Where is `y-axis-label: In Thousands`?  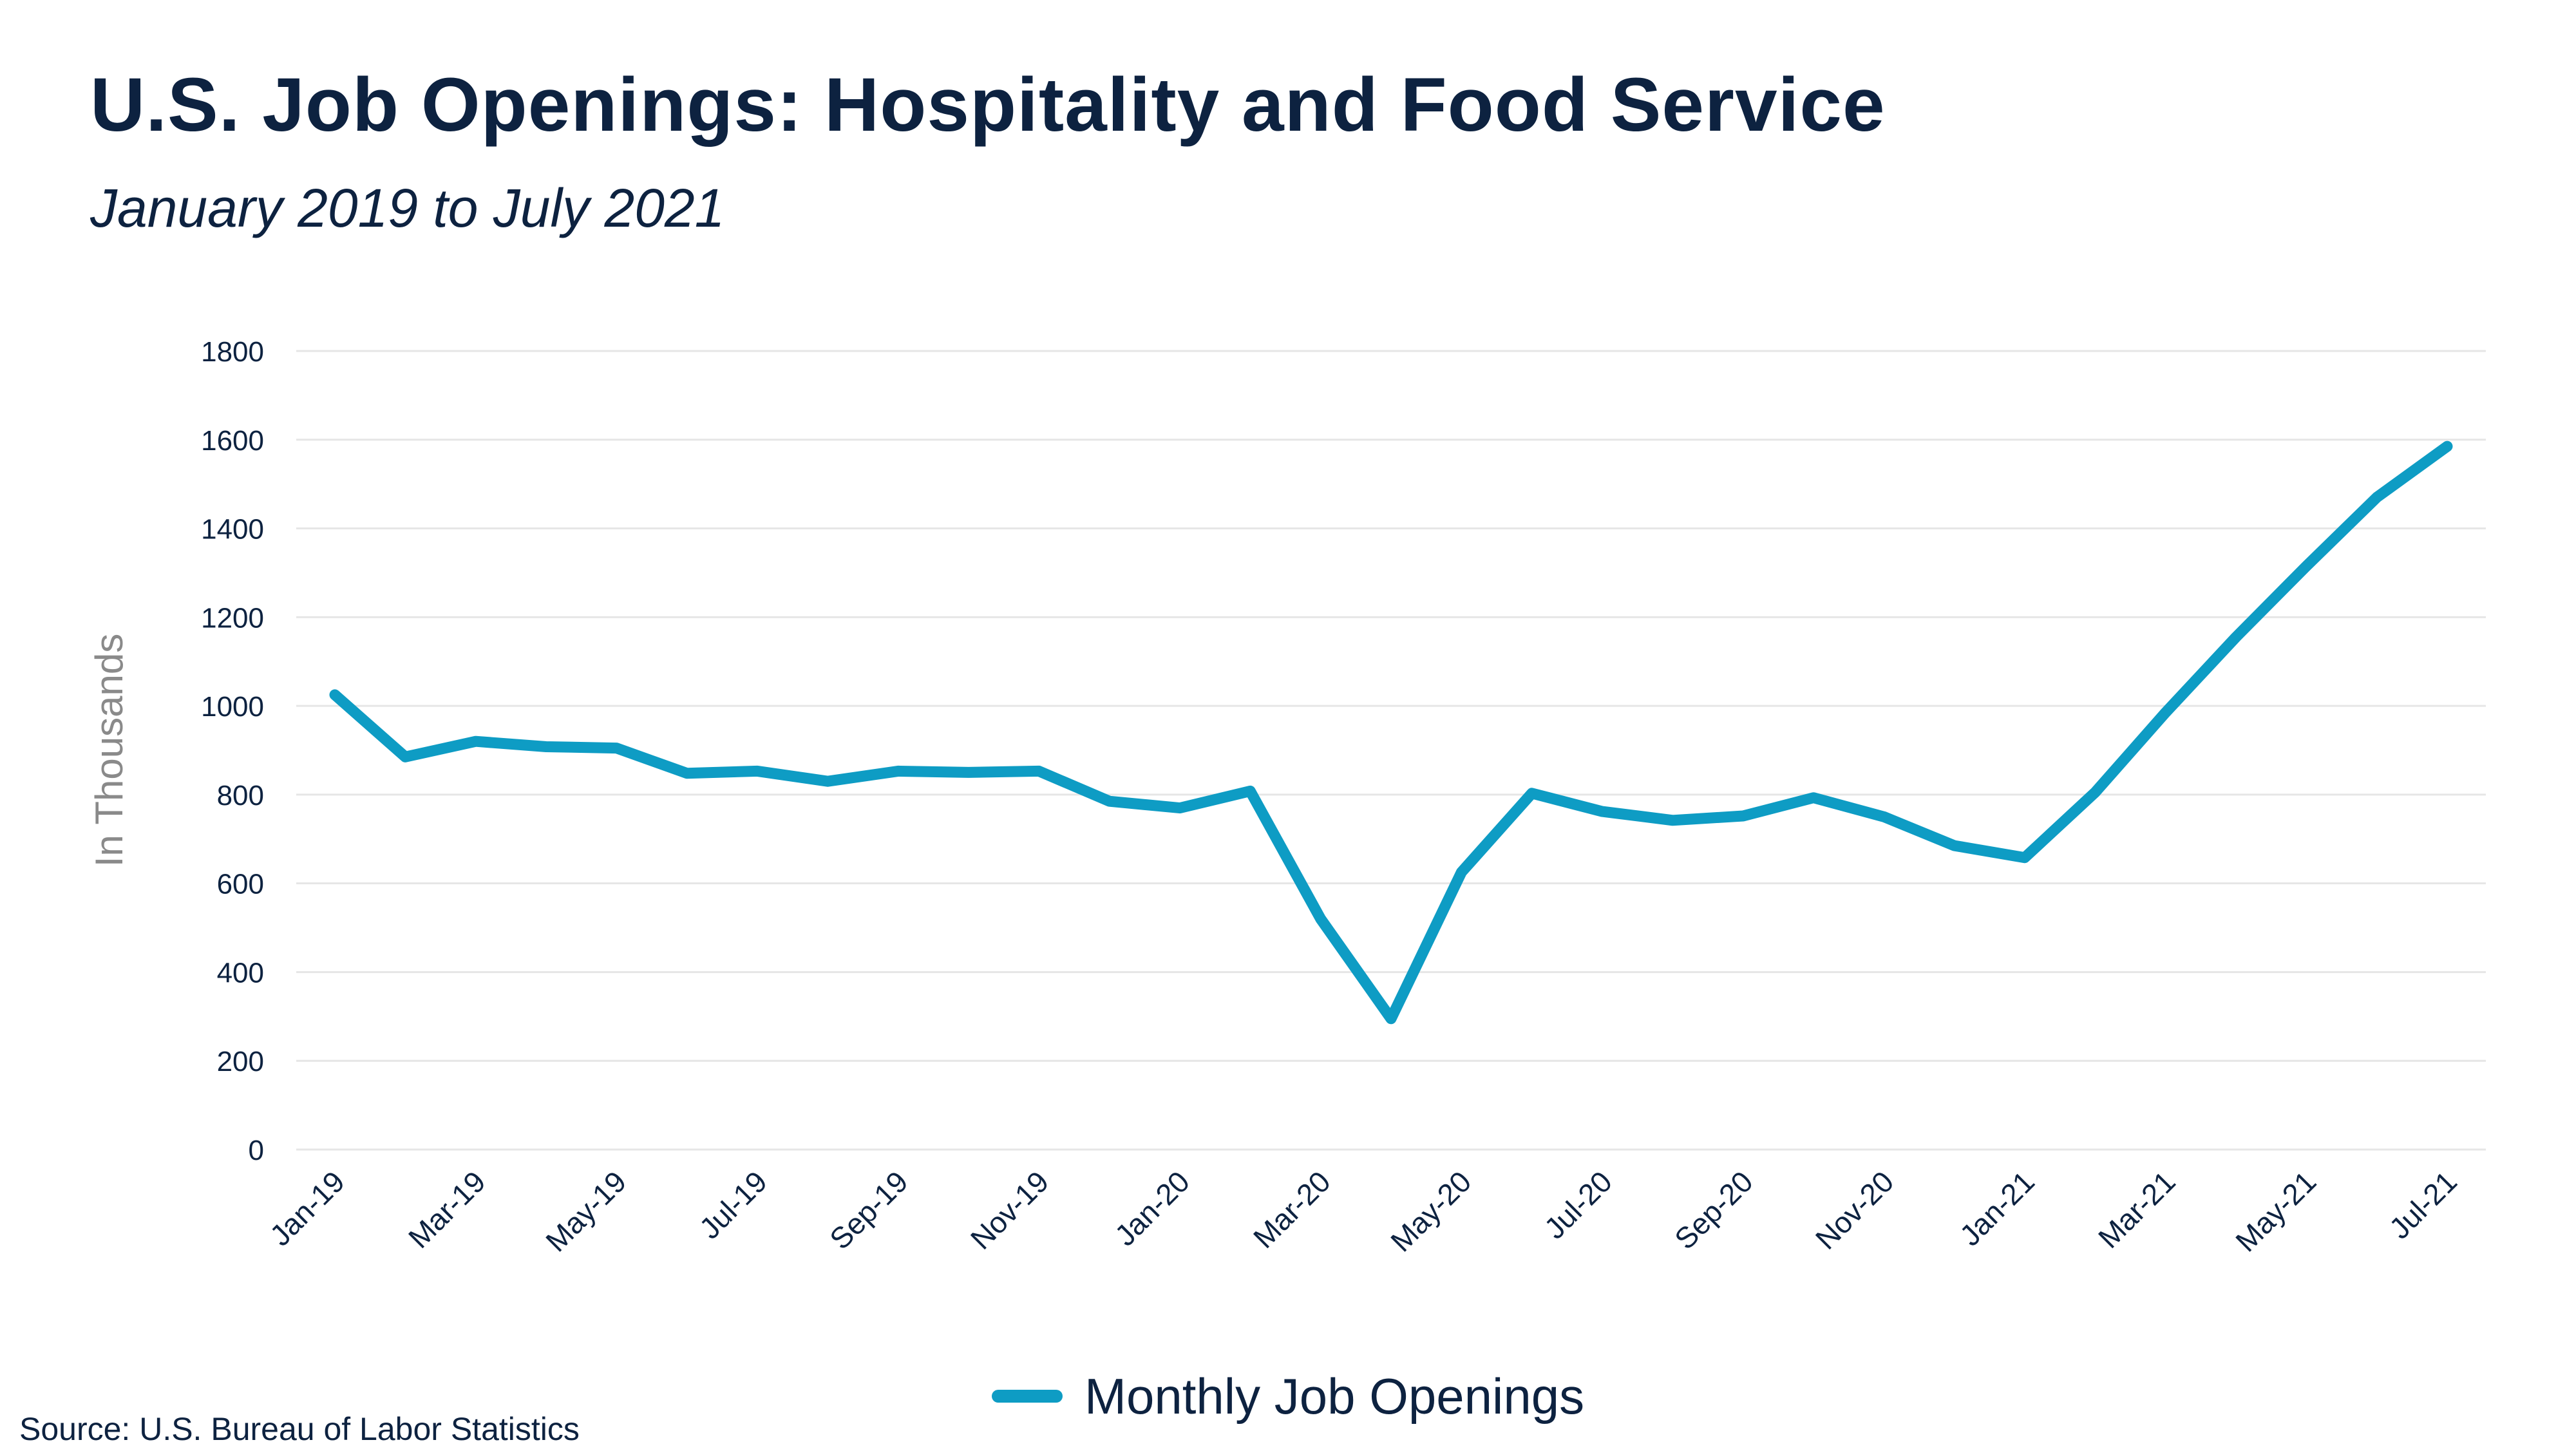
y-axis-label: In Thousands is located at coordinates (109, 750).